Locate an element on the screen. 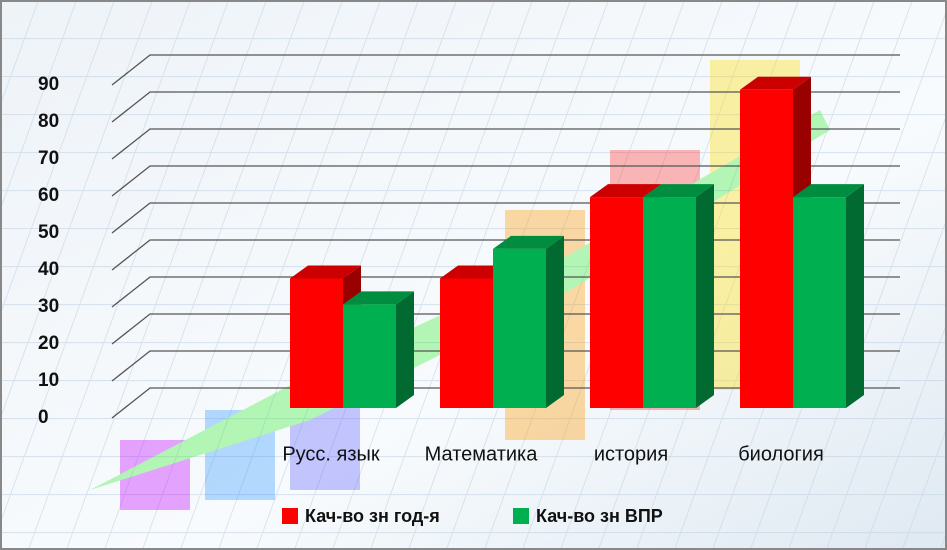  legend: Кач-во зн год-я Кач-во зн ВПР is located at coordinates (472, 516).